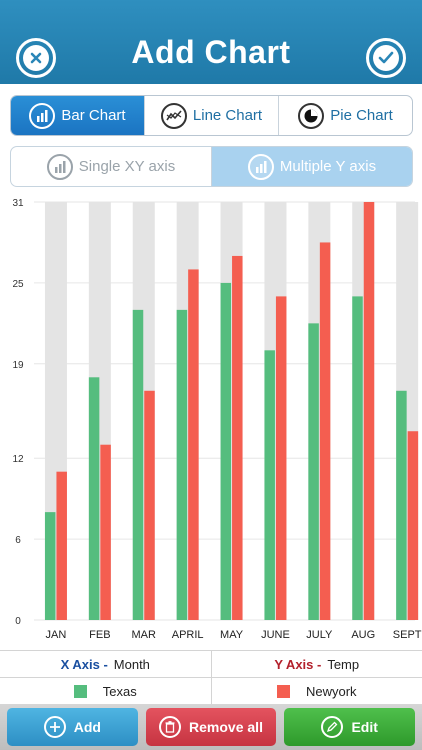 Image resolution: width=422 pixels, height=750 pixels. Describe the element at coordinates (87, 727) in the screenshot. I see `add-button-label: Add` at that location.